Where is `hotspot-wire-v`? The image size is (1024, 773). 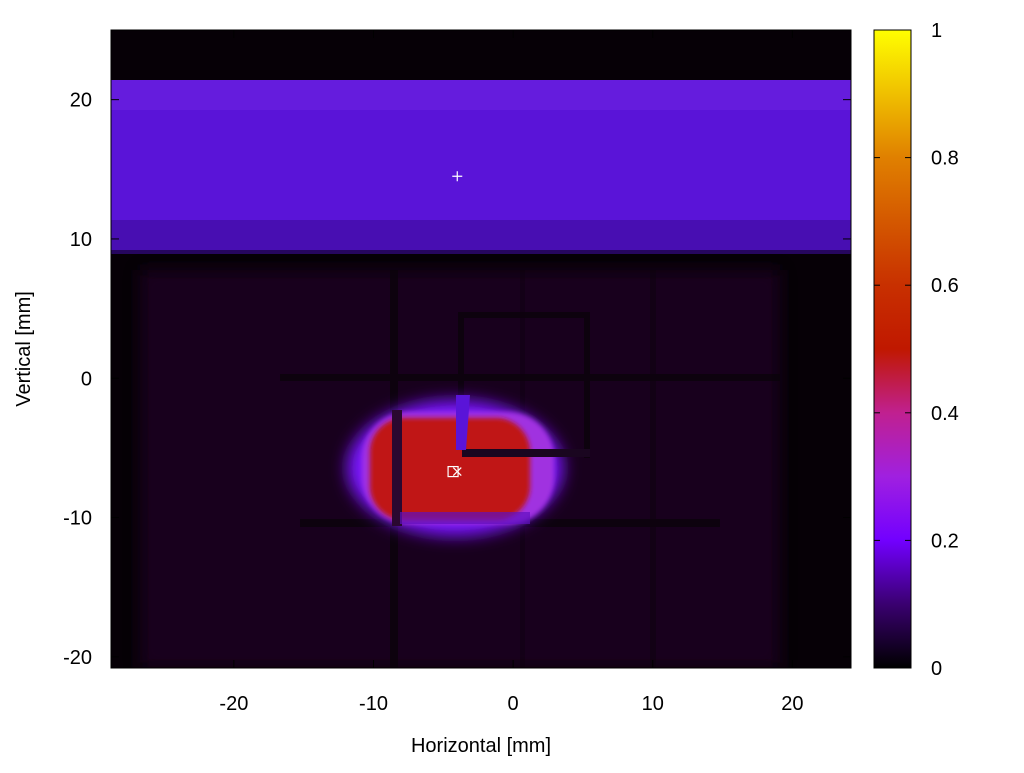
hotspot-wire-v is located at coordinates (397, 468).